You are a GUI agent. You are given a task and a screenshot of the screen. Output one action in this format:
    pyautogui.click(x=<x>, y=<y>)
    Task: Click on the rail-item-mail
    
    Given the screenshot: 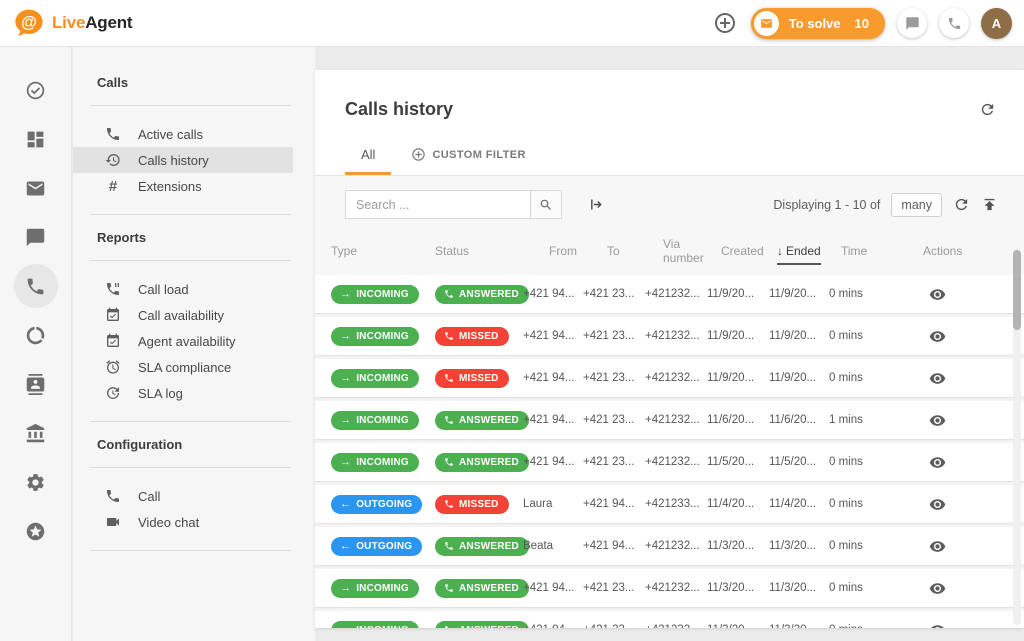 What is the action you would take?
    pyautogui.click(x=36, y=188)
    